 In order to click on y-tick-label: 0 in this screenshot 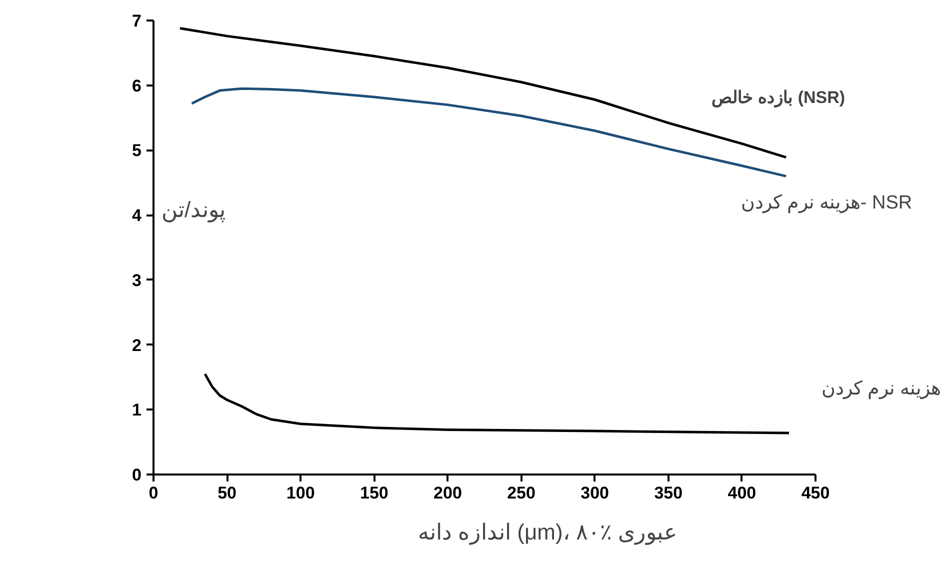, I will do `click(137, 475)`.